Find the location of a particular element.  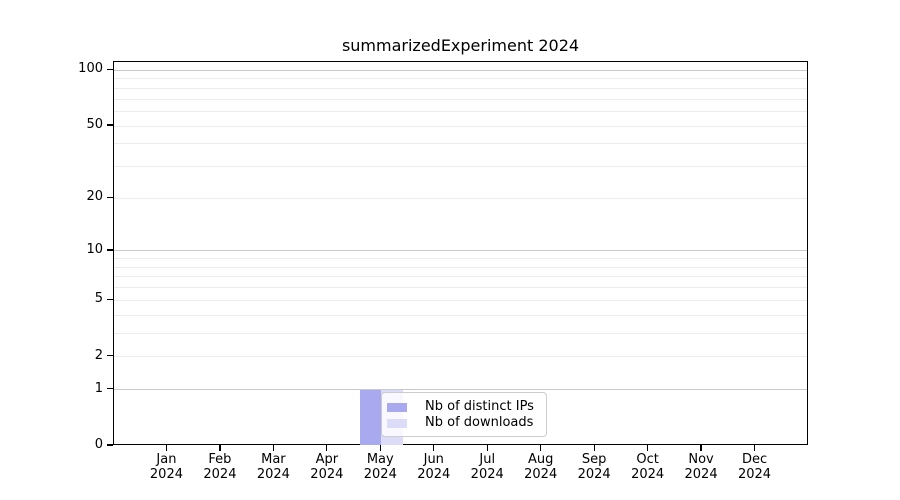

x-tick-label-feb: Feb 2024 is located at coordinates (220, 467).